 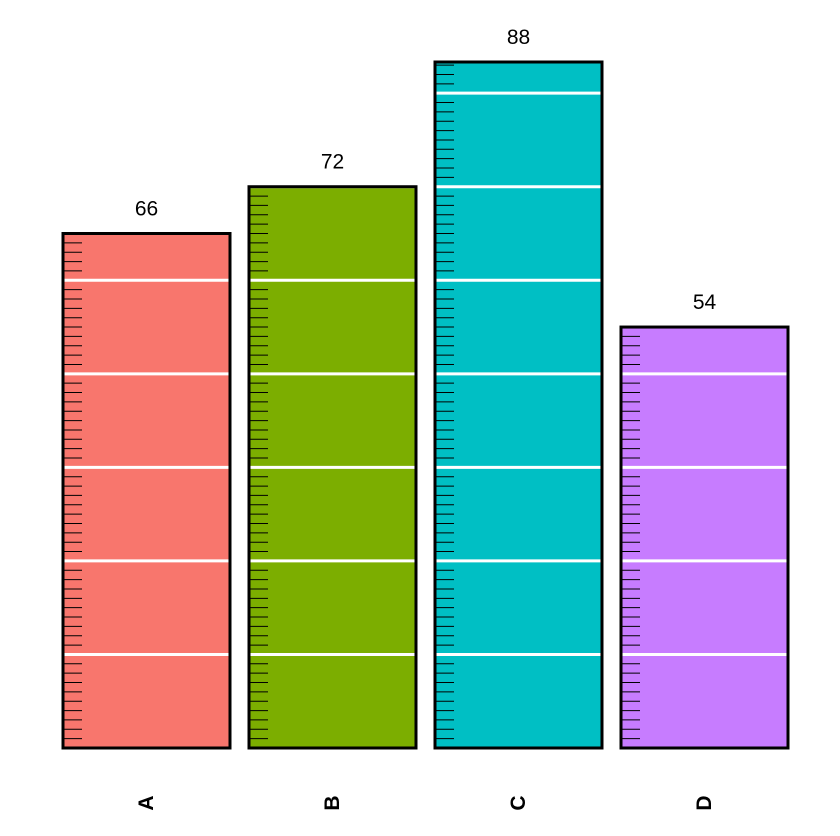 What do you see at coordinates (425, 802) in the screenshot?
I see `category-labels-layer: A B C D` at bounding box center [425, 802].